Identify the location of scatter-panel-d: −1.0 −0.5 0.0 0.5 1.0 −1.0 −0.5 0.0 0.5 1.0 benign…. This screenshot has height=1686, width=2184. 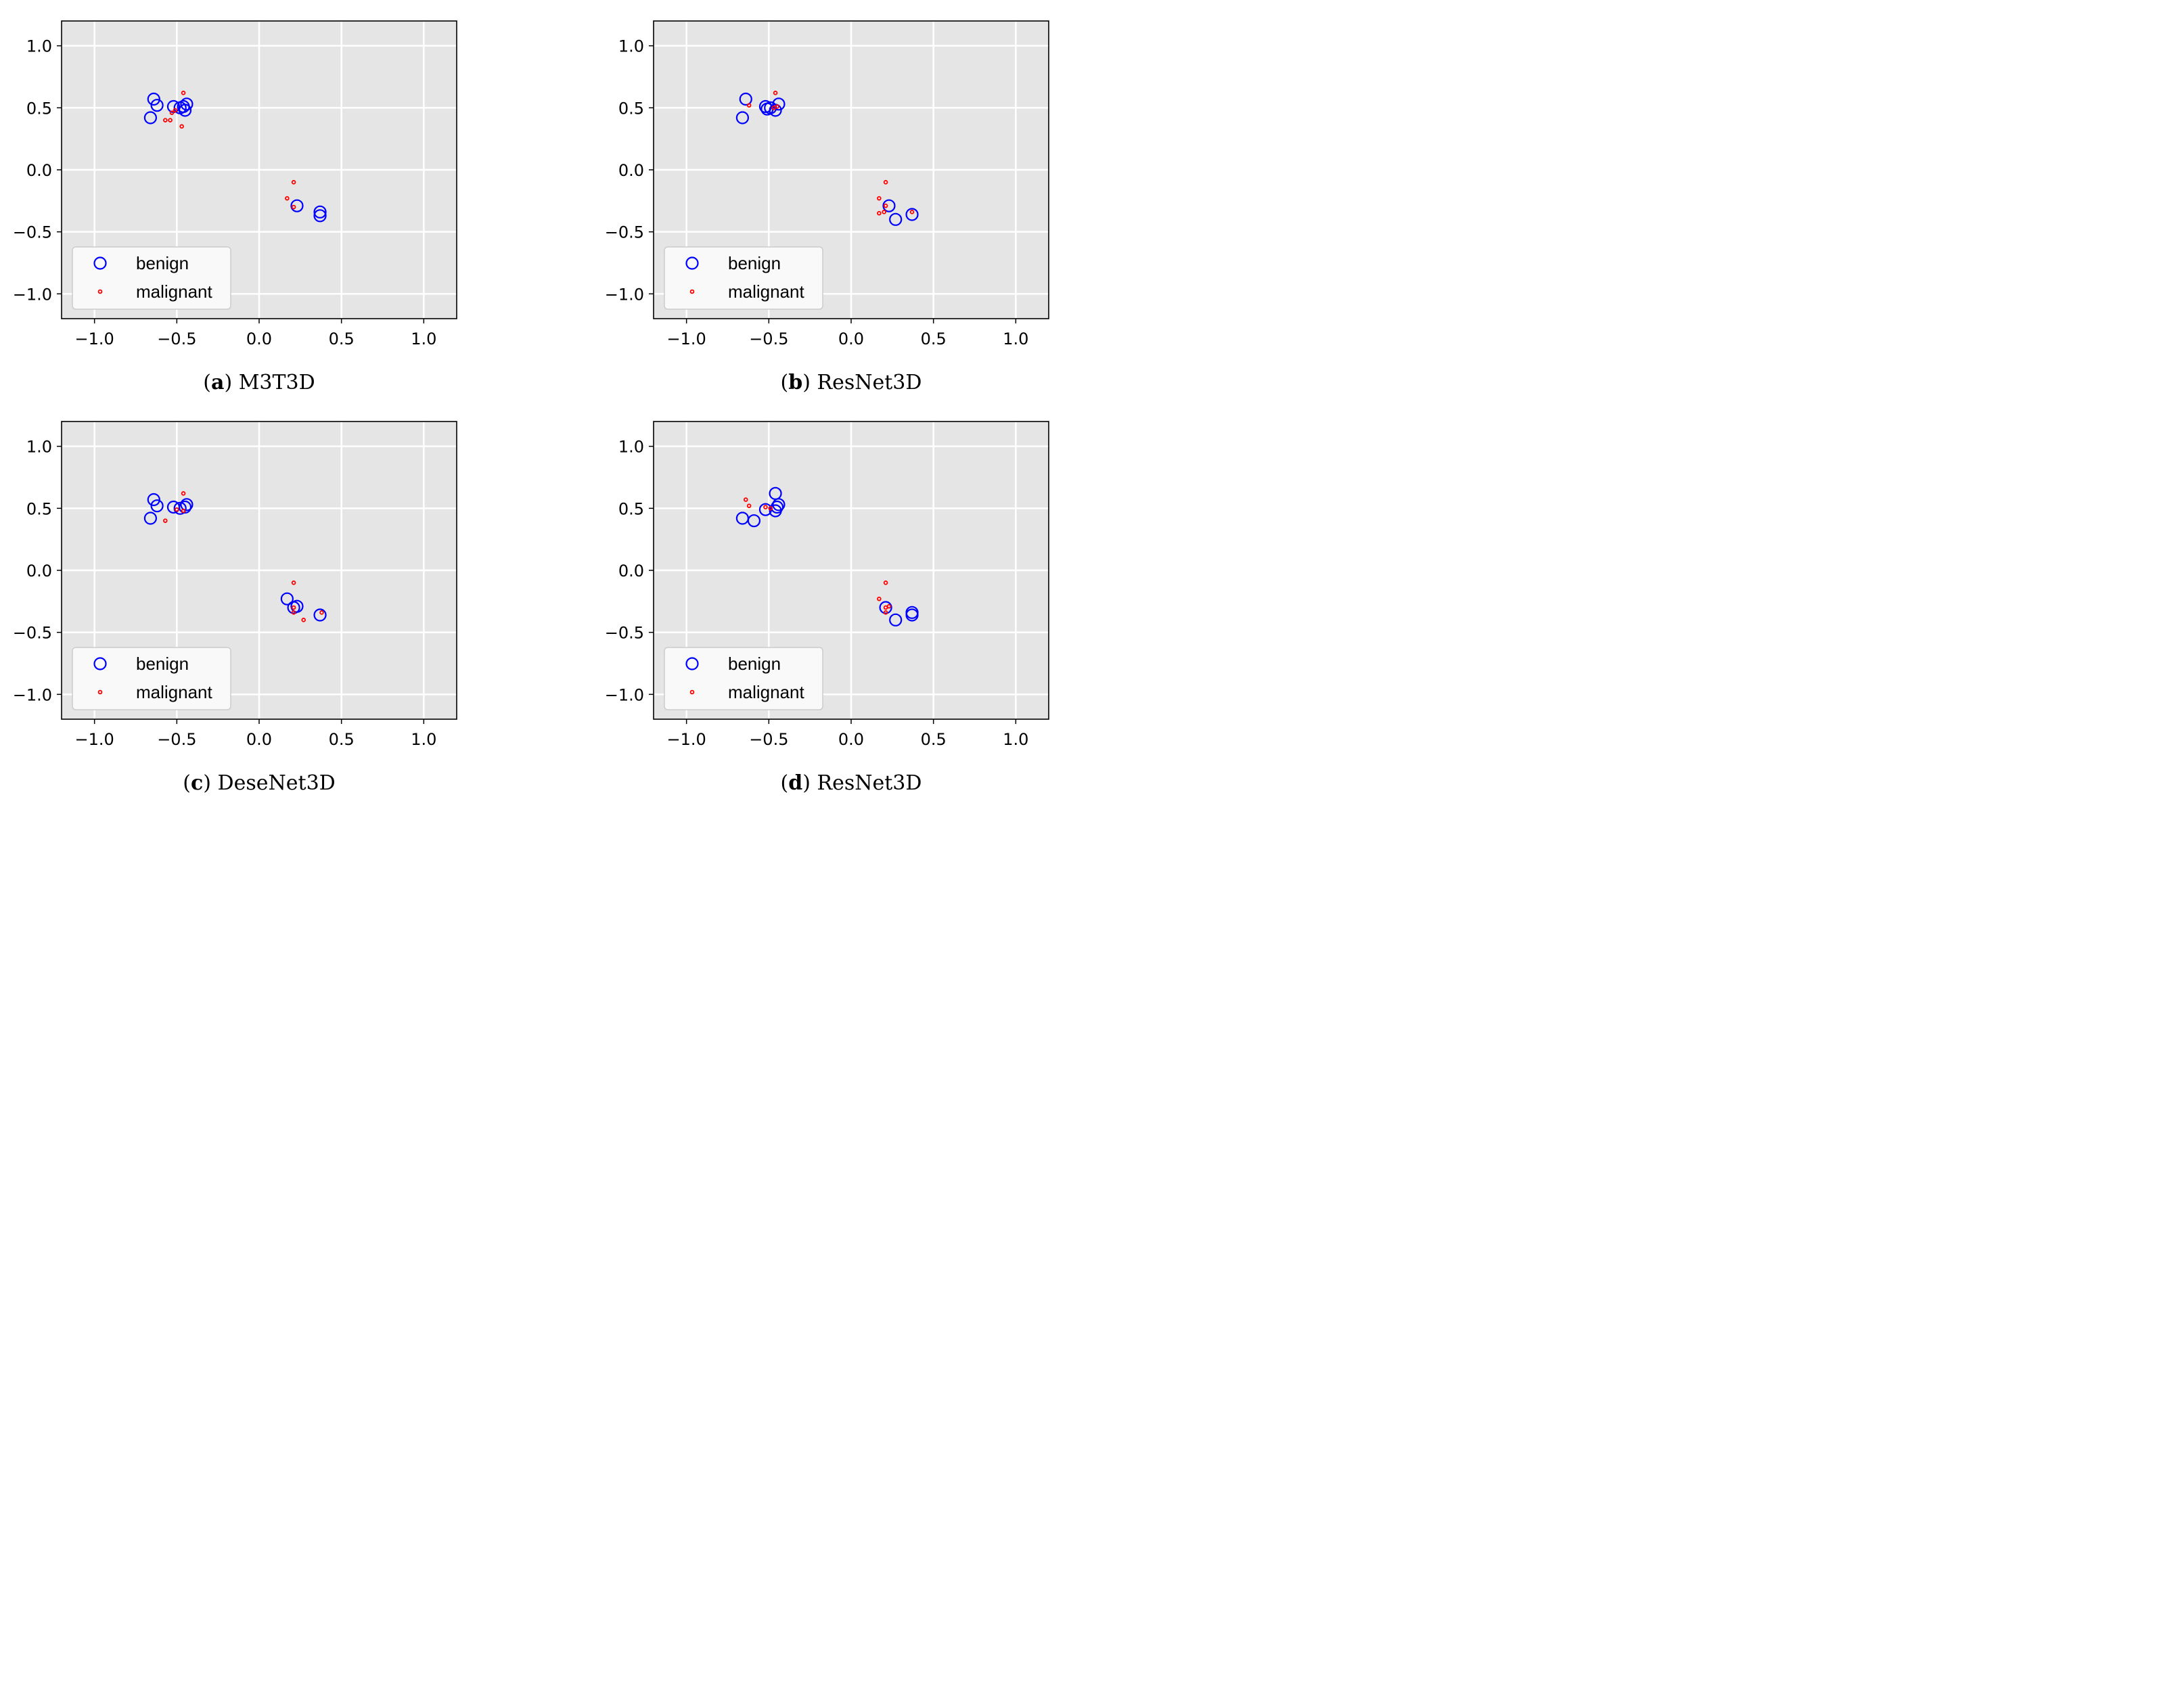
(827, 585).